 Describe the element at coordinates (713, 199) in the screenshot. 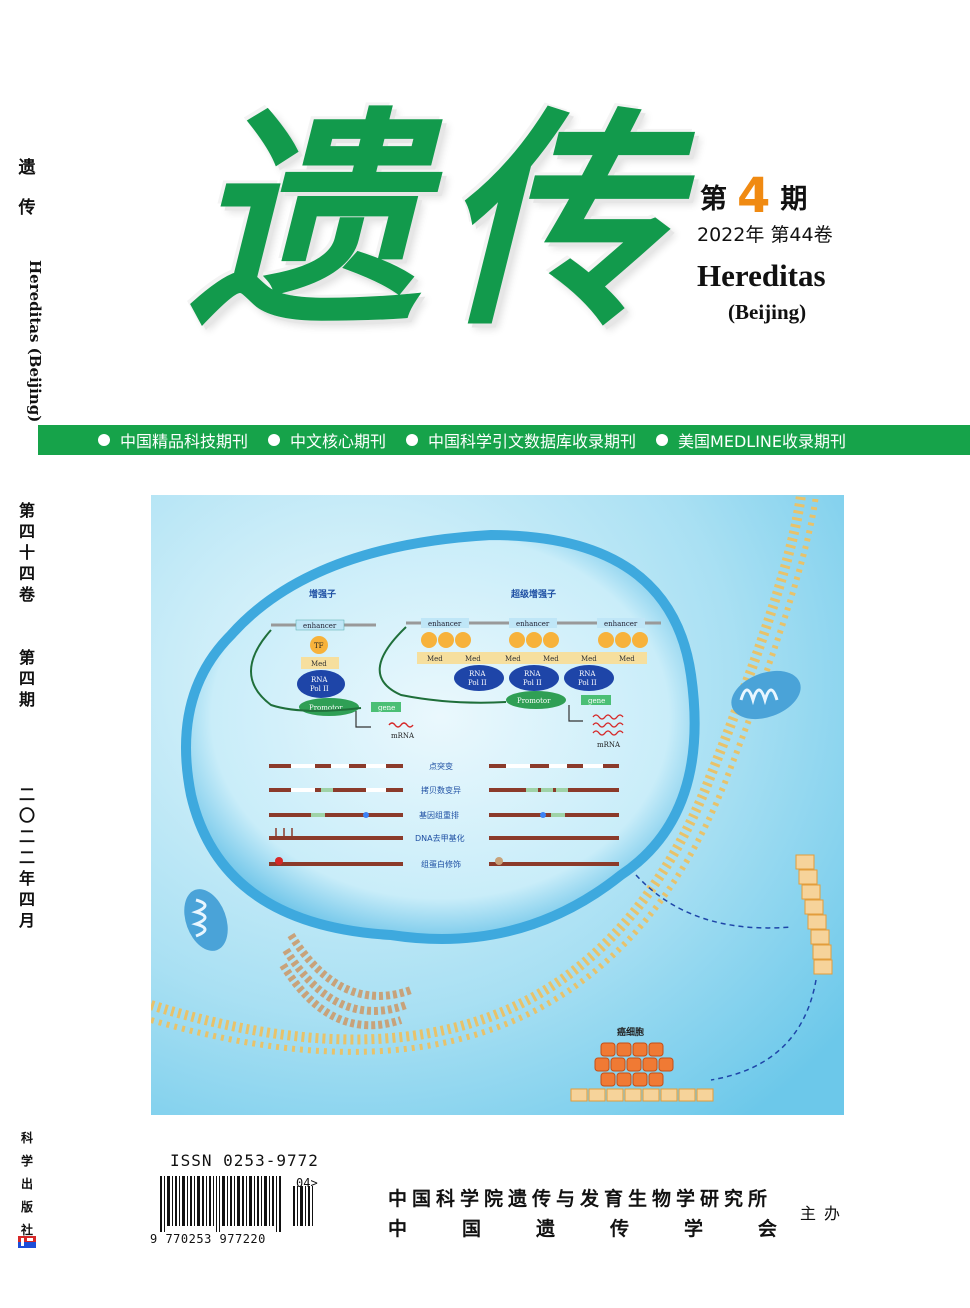

I see `issue-prefix: 第` at that location.